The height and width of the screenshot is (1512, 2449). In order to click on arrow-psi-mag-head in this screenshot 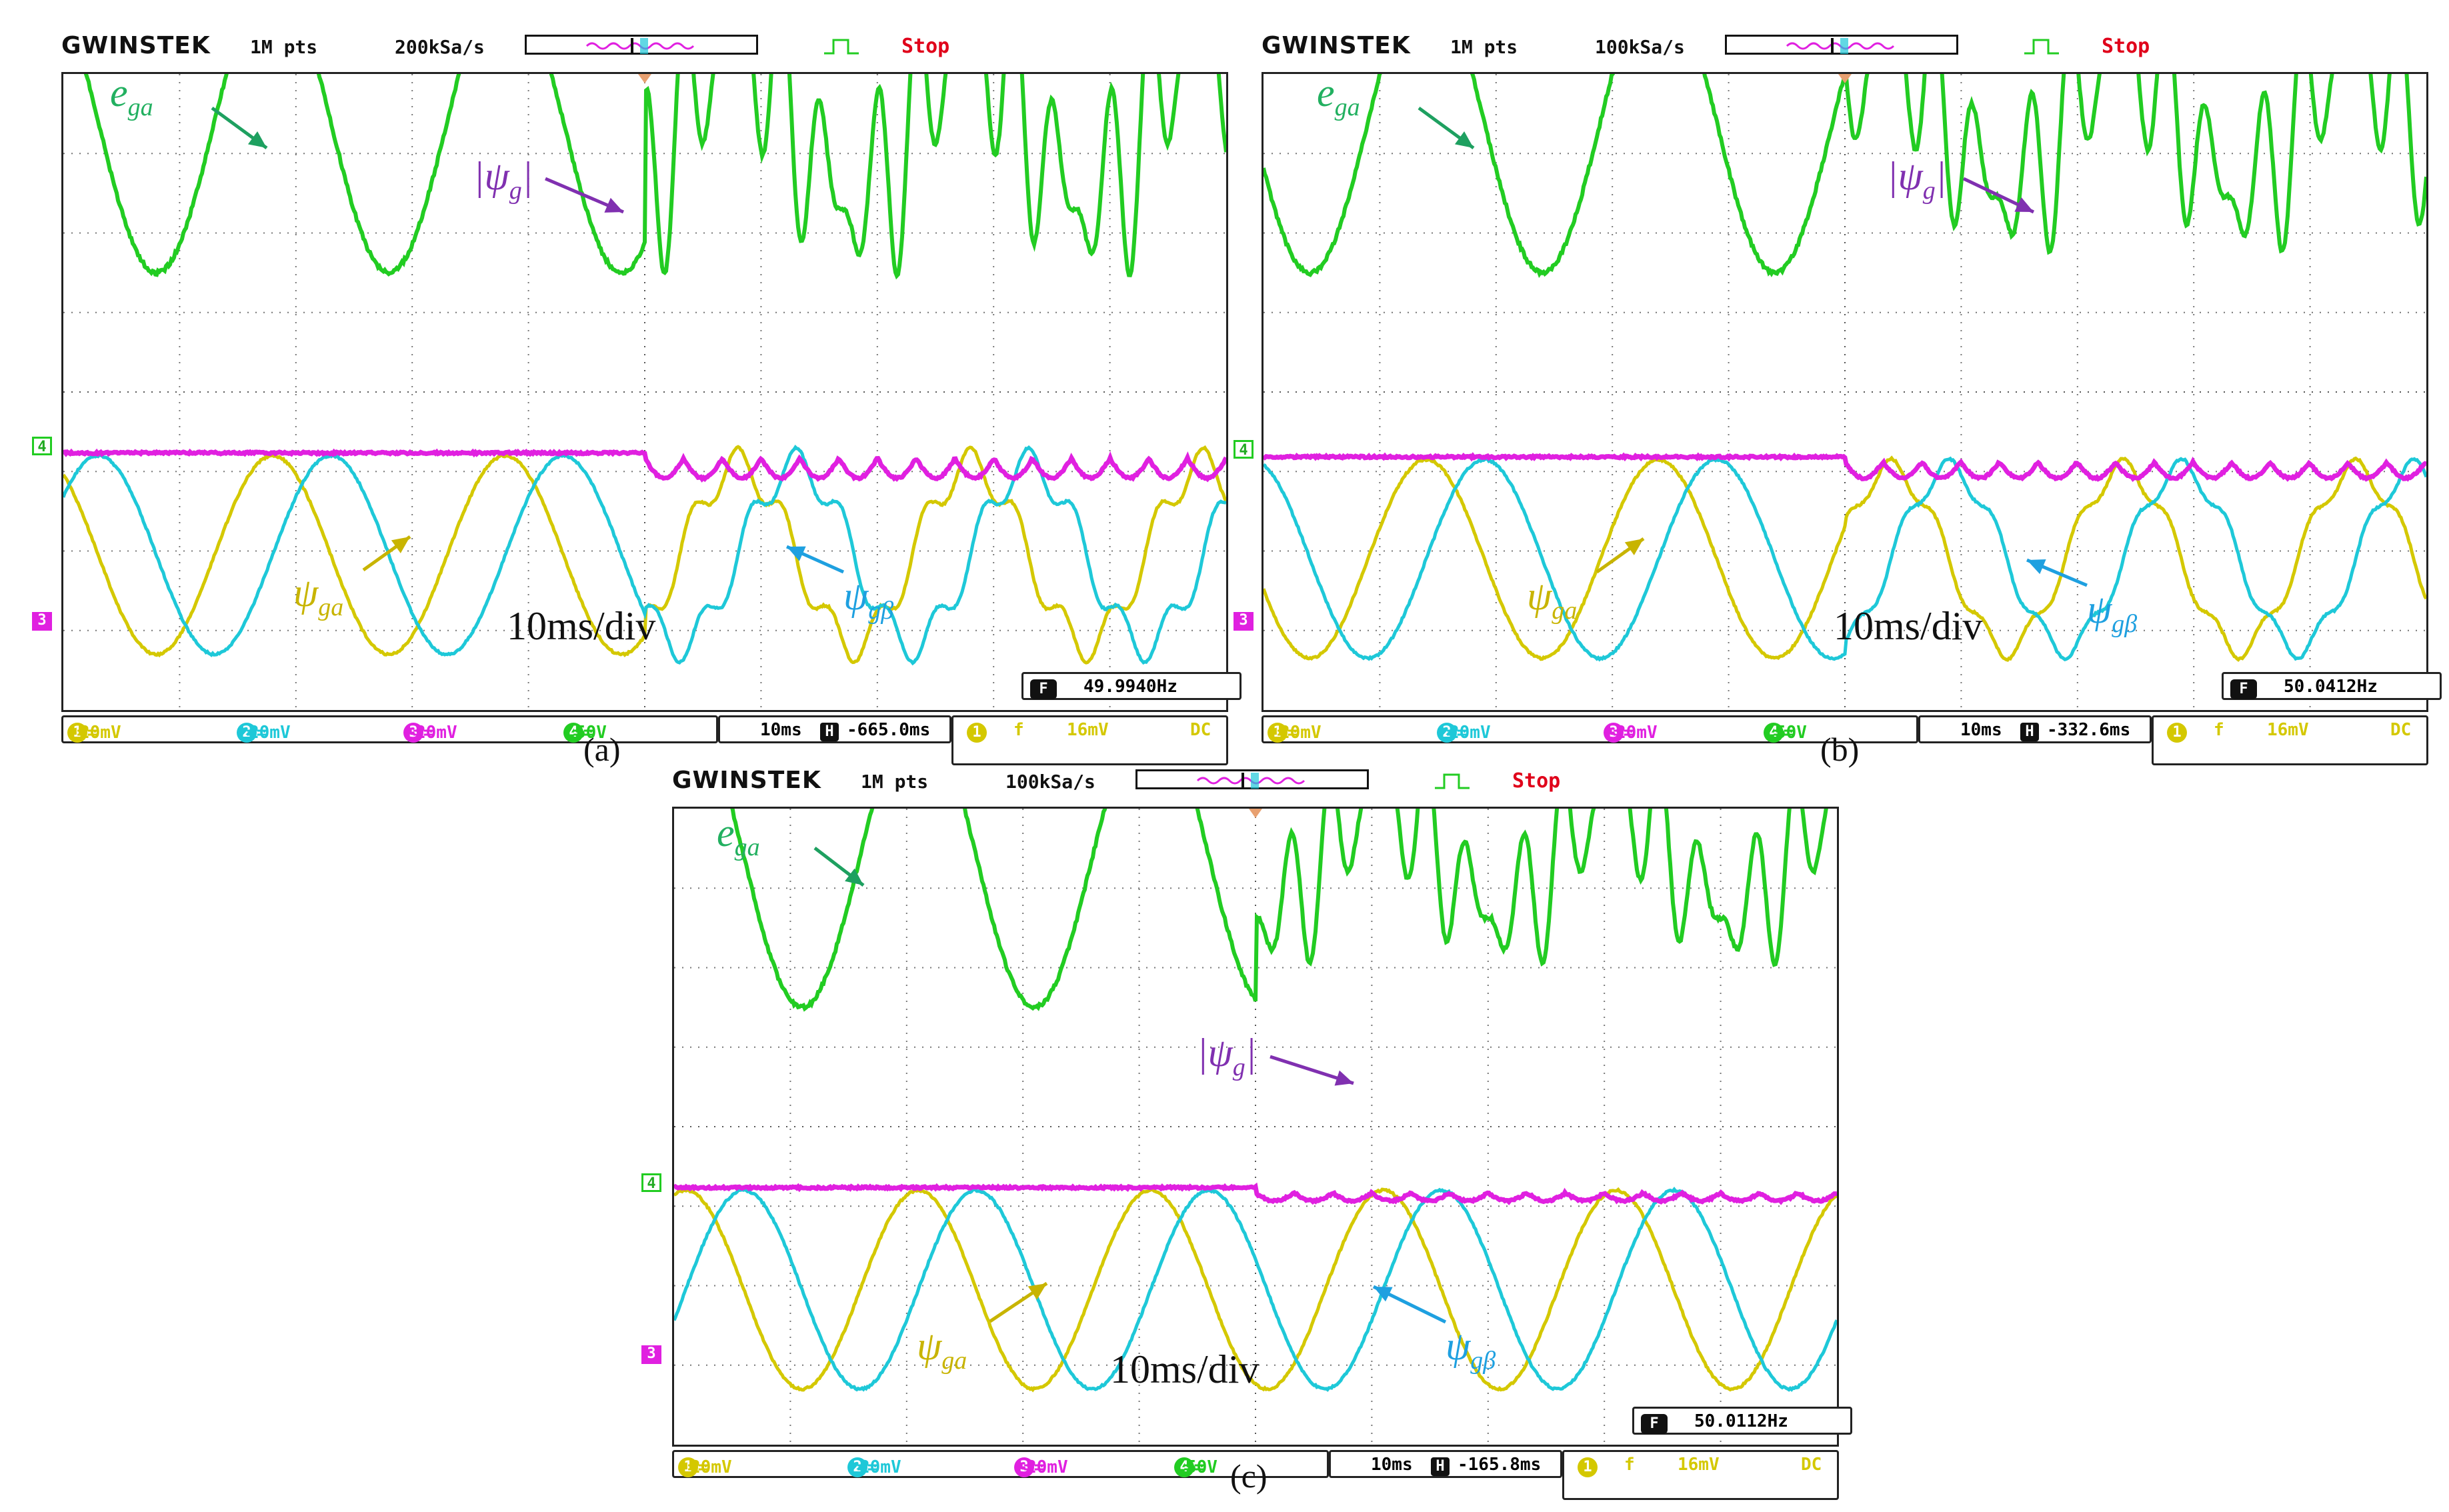, I will do `click(1344, 1078)`.